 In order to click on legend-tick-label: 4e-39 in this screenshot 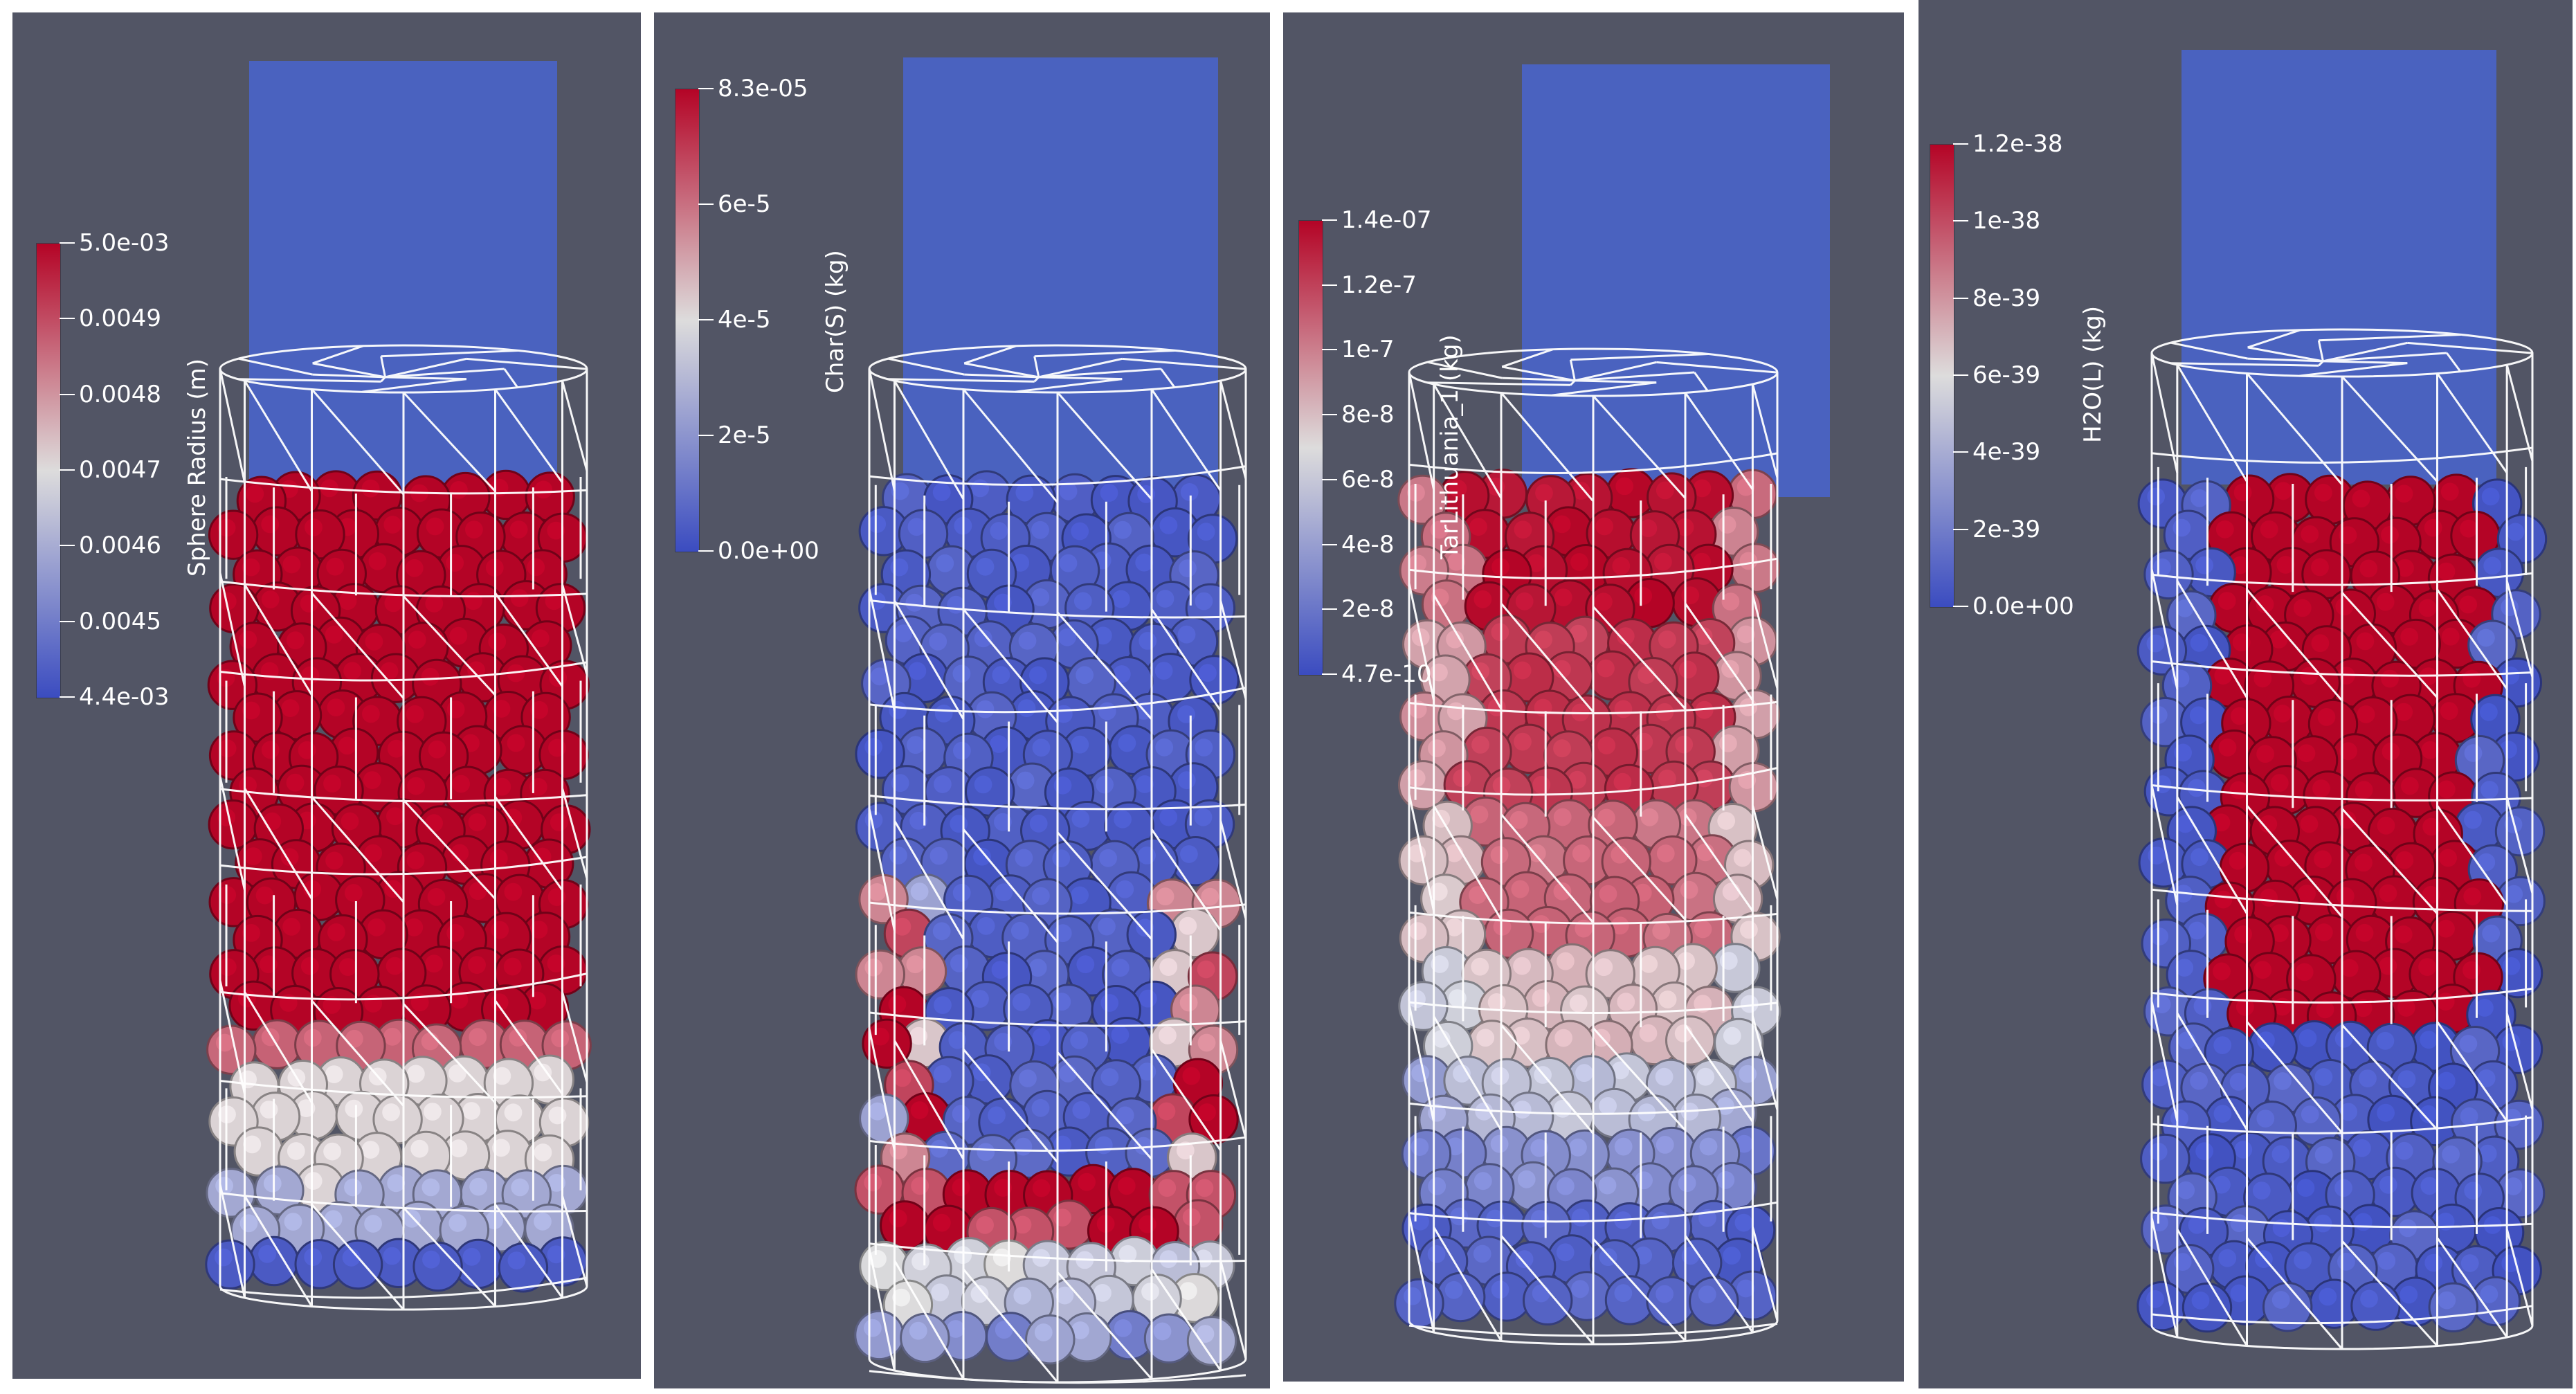, I will do `click(2006, 452)`.